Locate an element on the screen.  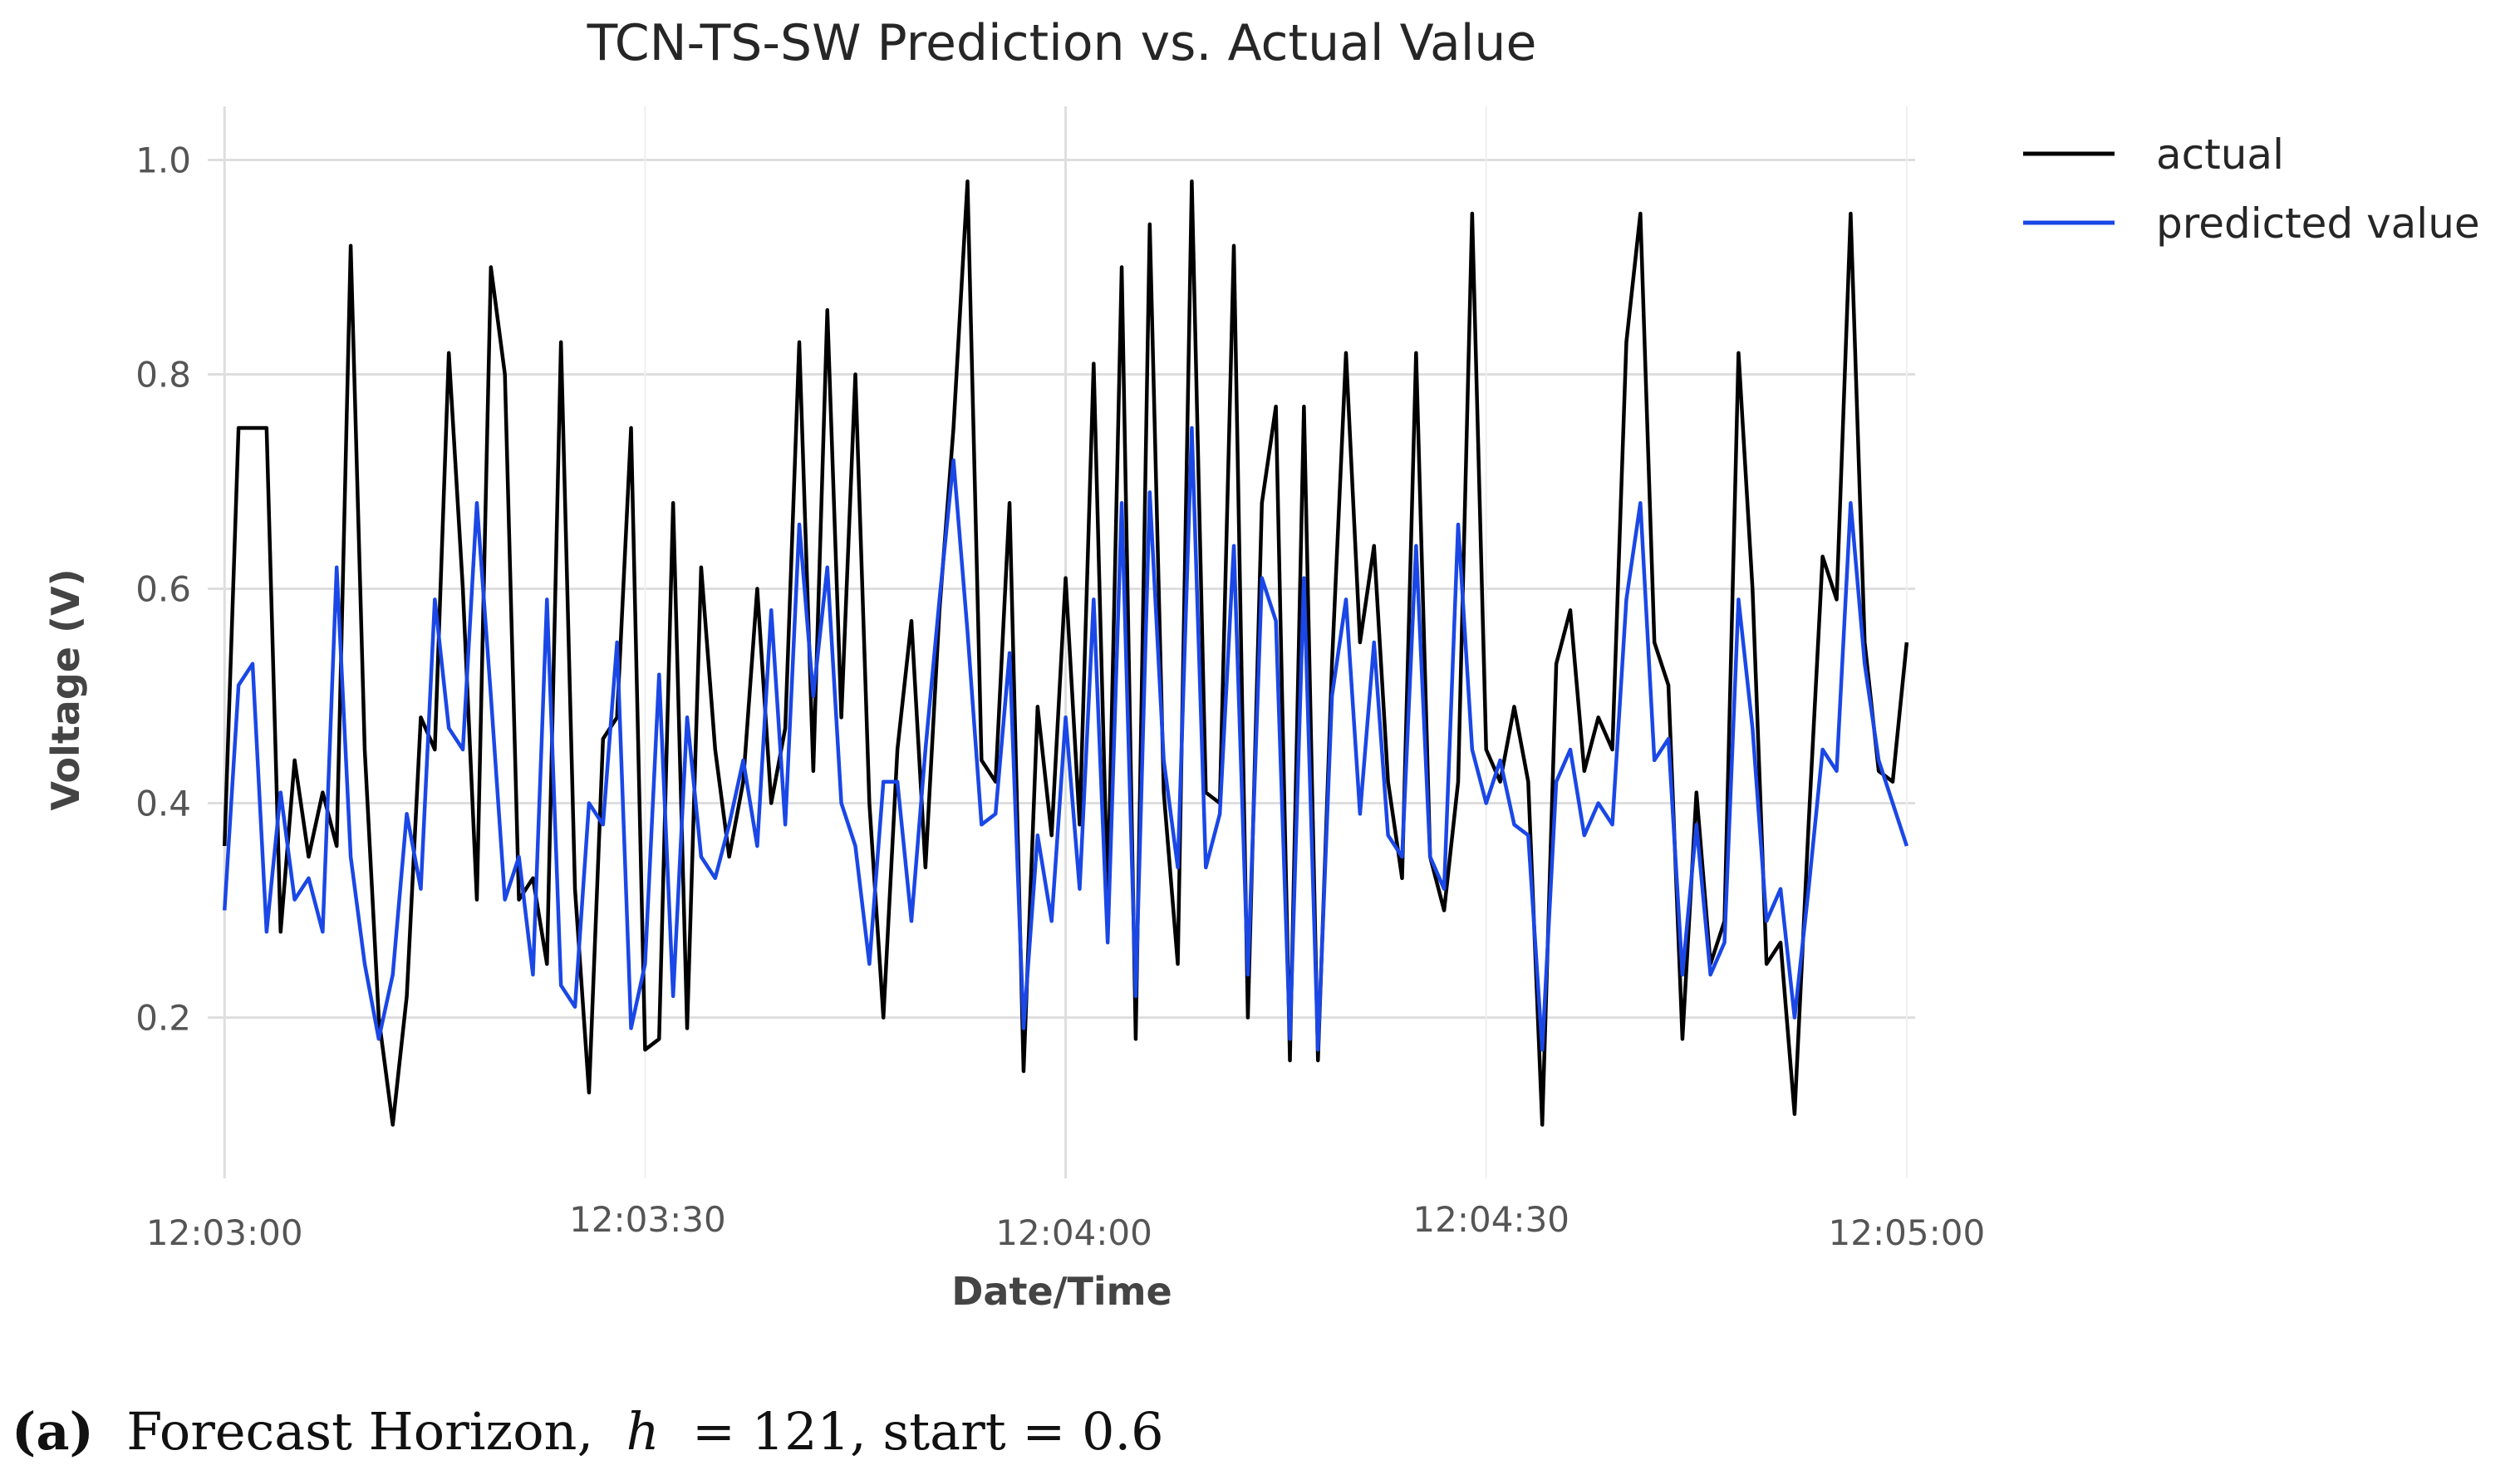
caption-label: (a) is located at coordinates (53, 1432).